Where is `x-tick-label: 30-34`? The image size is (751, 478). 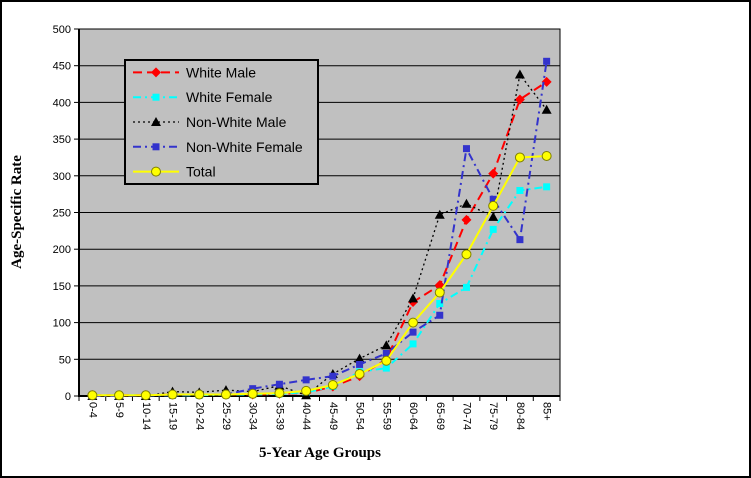 x-tick-label: 30-34 is located at coordinates (253, 416).